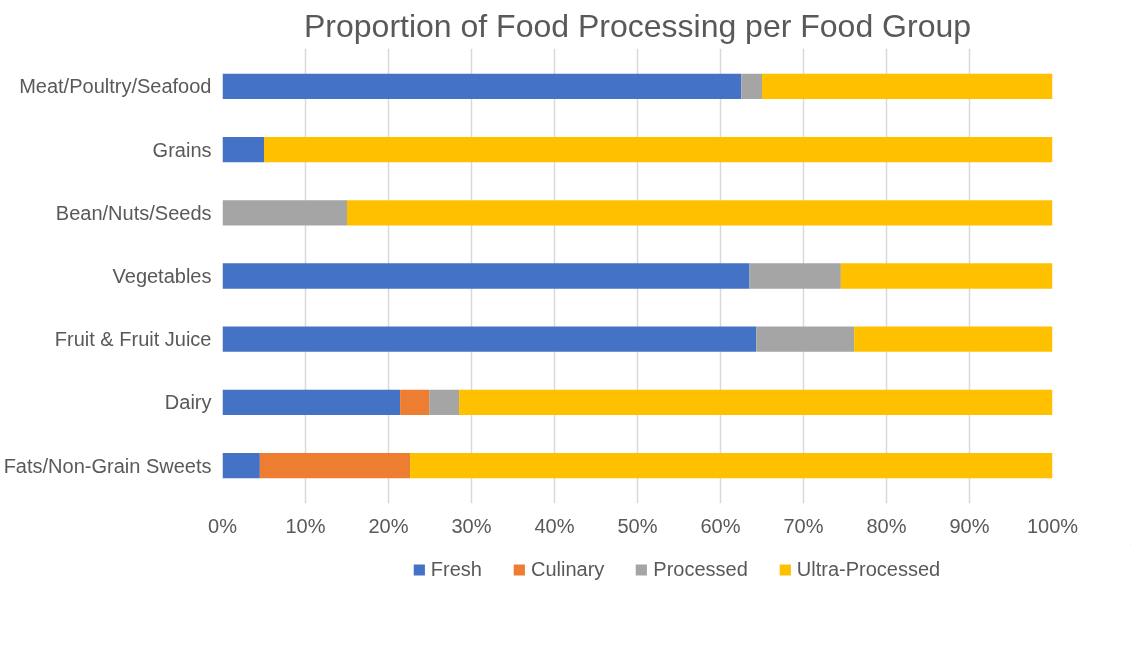 This screenshot has width=1145, height=672. I want to click on y-tick-label: Meat/Poultry/Seafood, so click(115, 86).